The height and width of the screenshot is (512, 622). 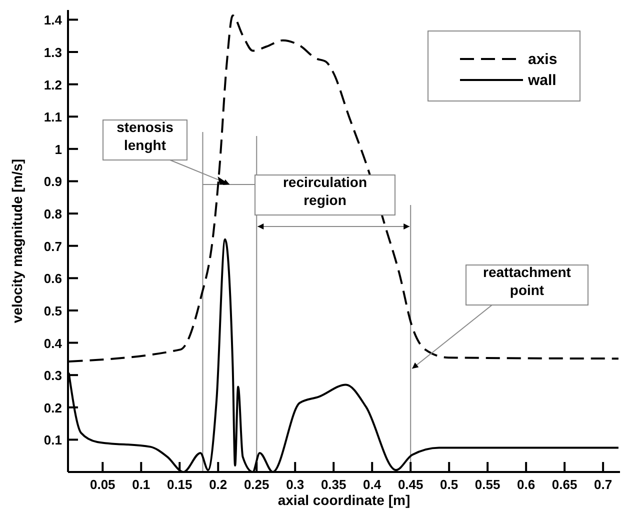 What do you see at coordinates (411, 484) in the screenshot?
I see `x-tick-label: 0.45` at bounding box center [411, 484].